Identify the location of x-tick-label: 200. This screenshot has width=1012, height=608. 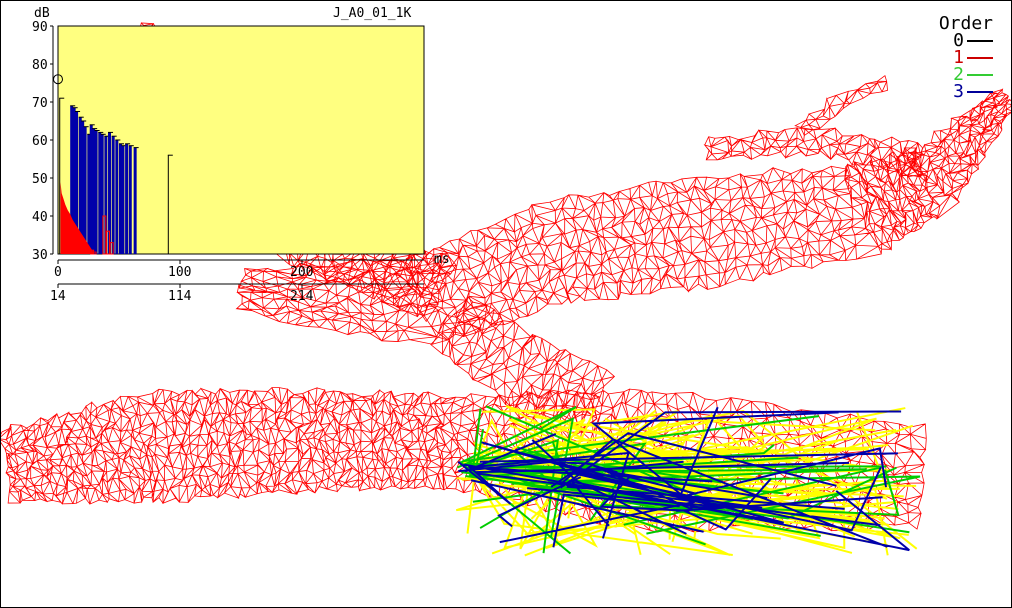
(301, 272).